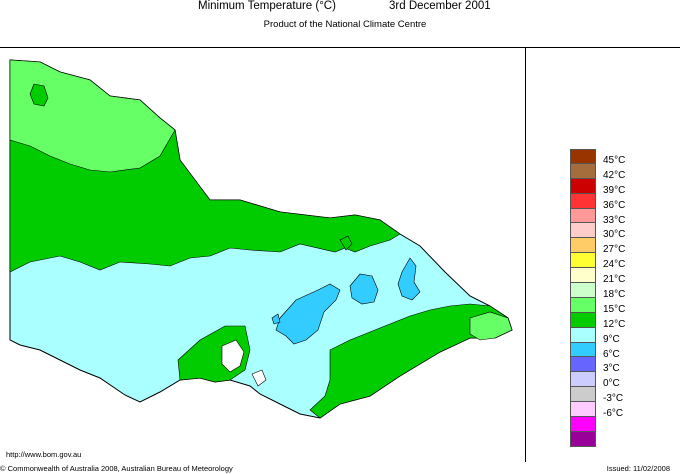 Image resolution: width=680 pixels, height=474 pixels. What do you see at coordinates (346, 243) in the screenshot?
I see `zone-12-15-islet` at bounding box center [346, 243].